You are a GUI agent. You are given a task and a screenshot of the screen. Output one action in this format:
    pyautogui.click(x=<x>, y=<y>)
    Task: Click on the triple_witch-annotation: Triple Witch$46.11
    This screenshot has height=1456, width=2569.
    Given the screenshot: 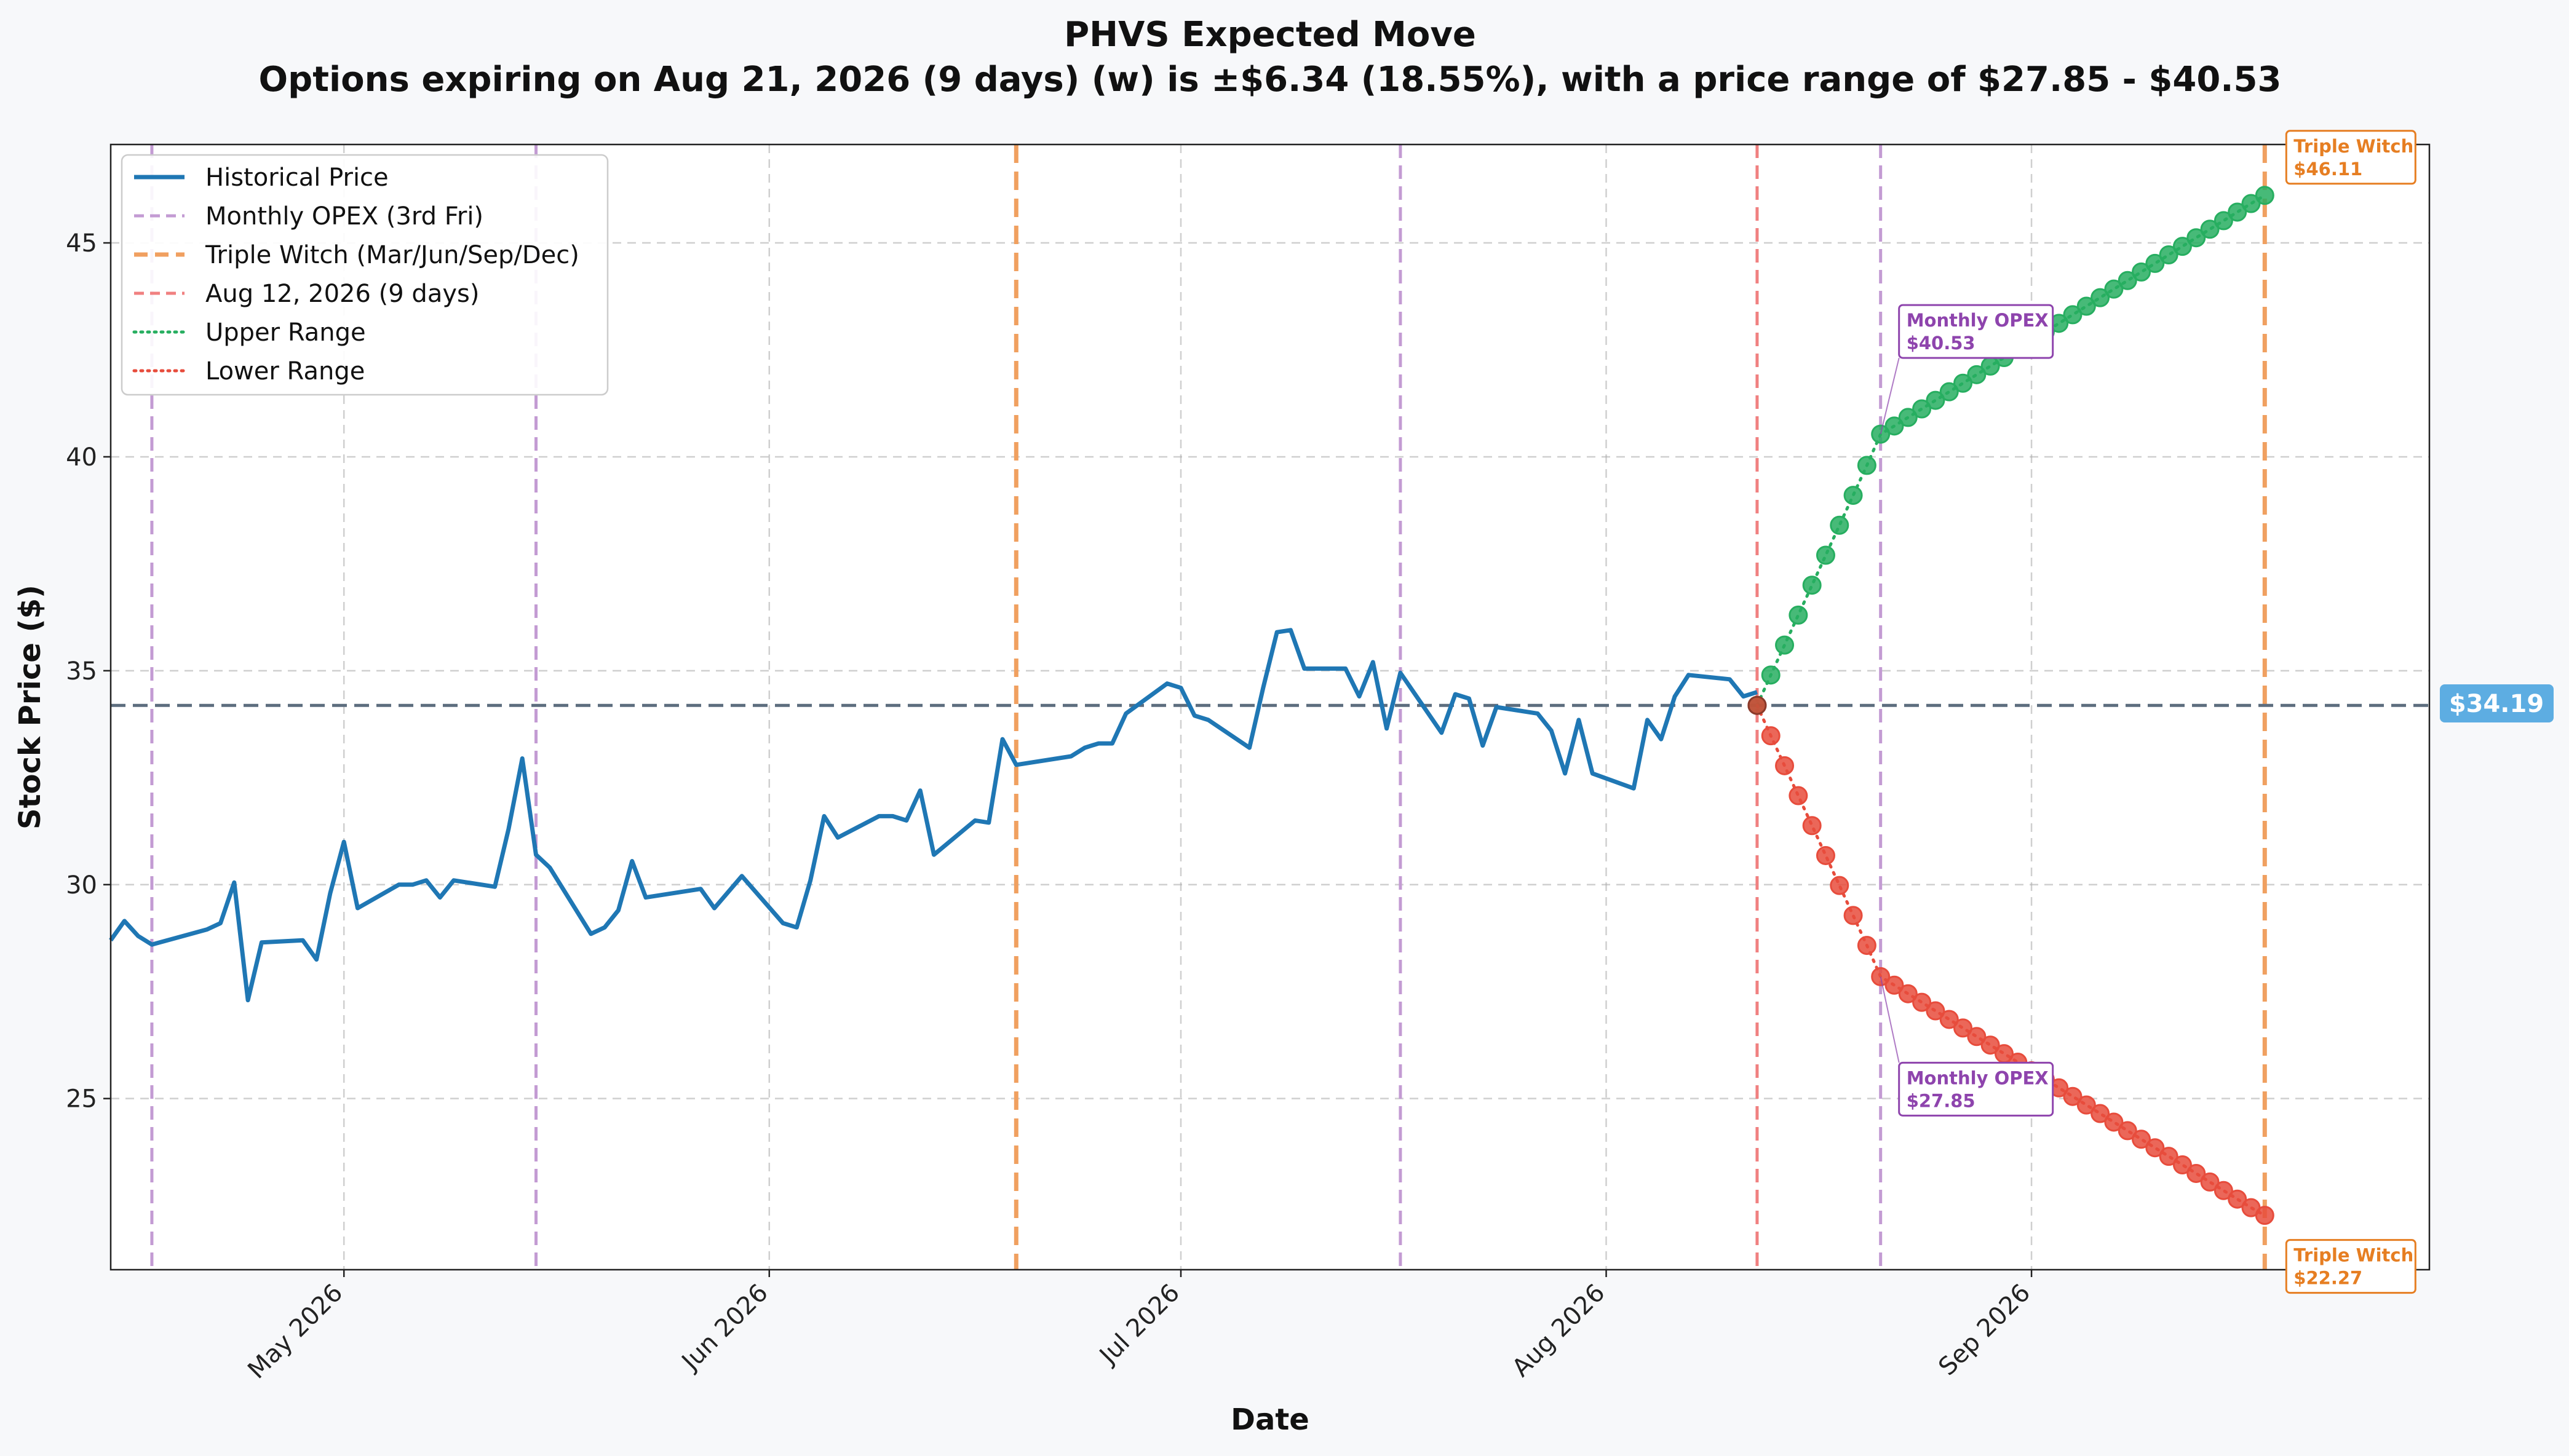 What is the action you would take?
    pyautogui.click(x=2351, y=157)
    